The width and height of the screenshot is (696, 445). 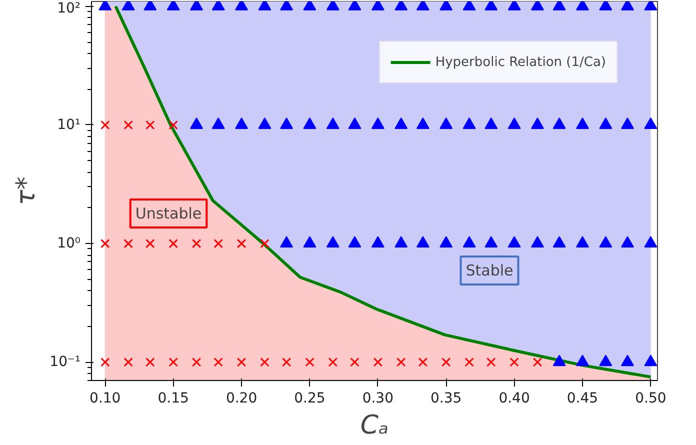 I want to click on x-tick-label: 0.15, so click(x=173, y=398).